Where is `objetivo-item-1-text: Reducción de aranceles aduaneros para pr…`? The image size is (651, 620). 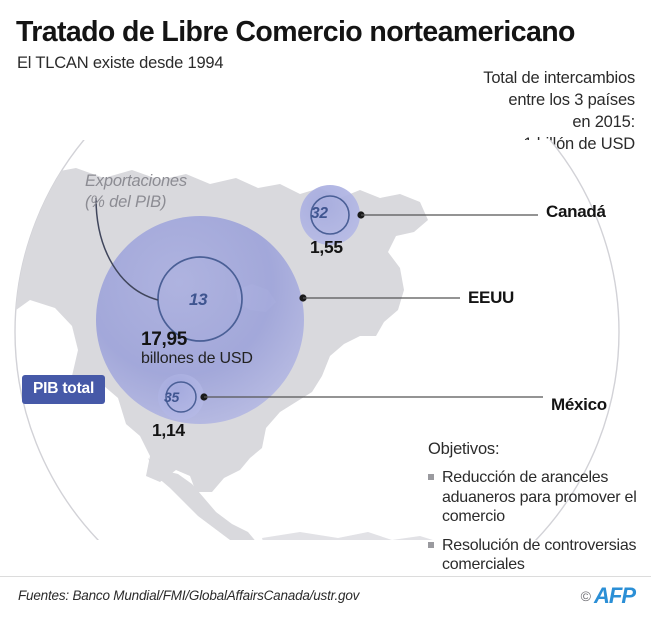
objetivo-item-1-text: Reducción de aranceles aduaneros para pr… is located at coordinates (539, 497).